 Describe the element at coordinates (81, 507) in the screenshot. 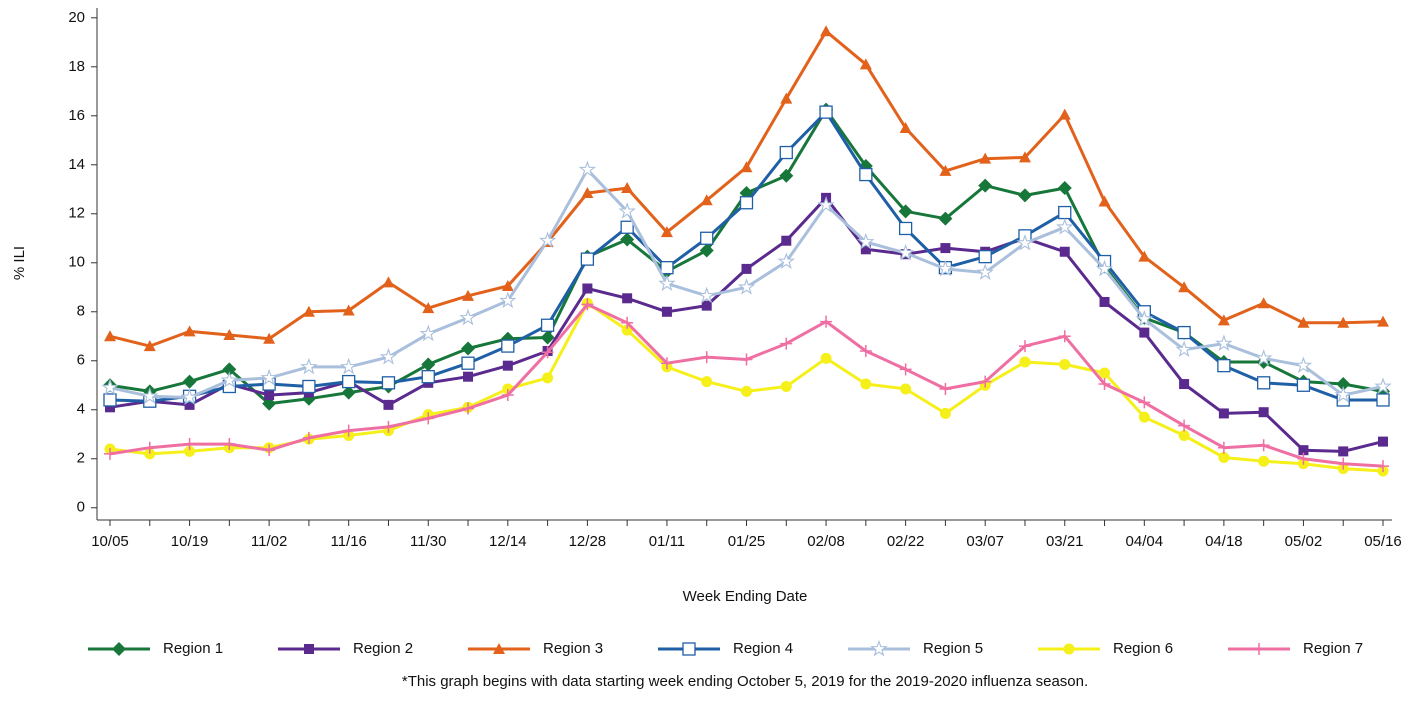

I see `y-tick-label: 0` at that location.